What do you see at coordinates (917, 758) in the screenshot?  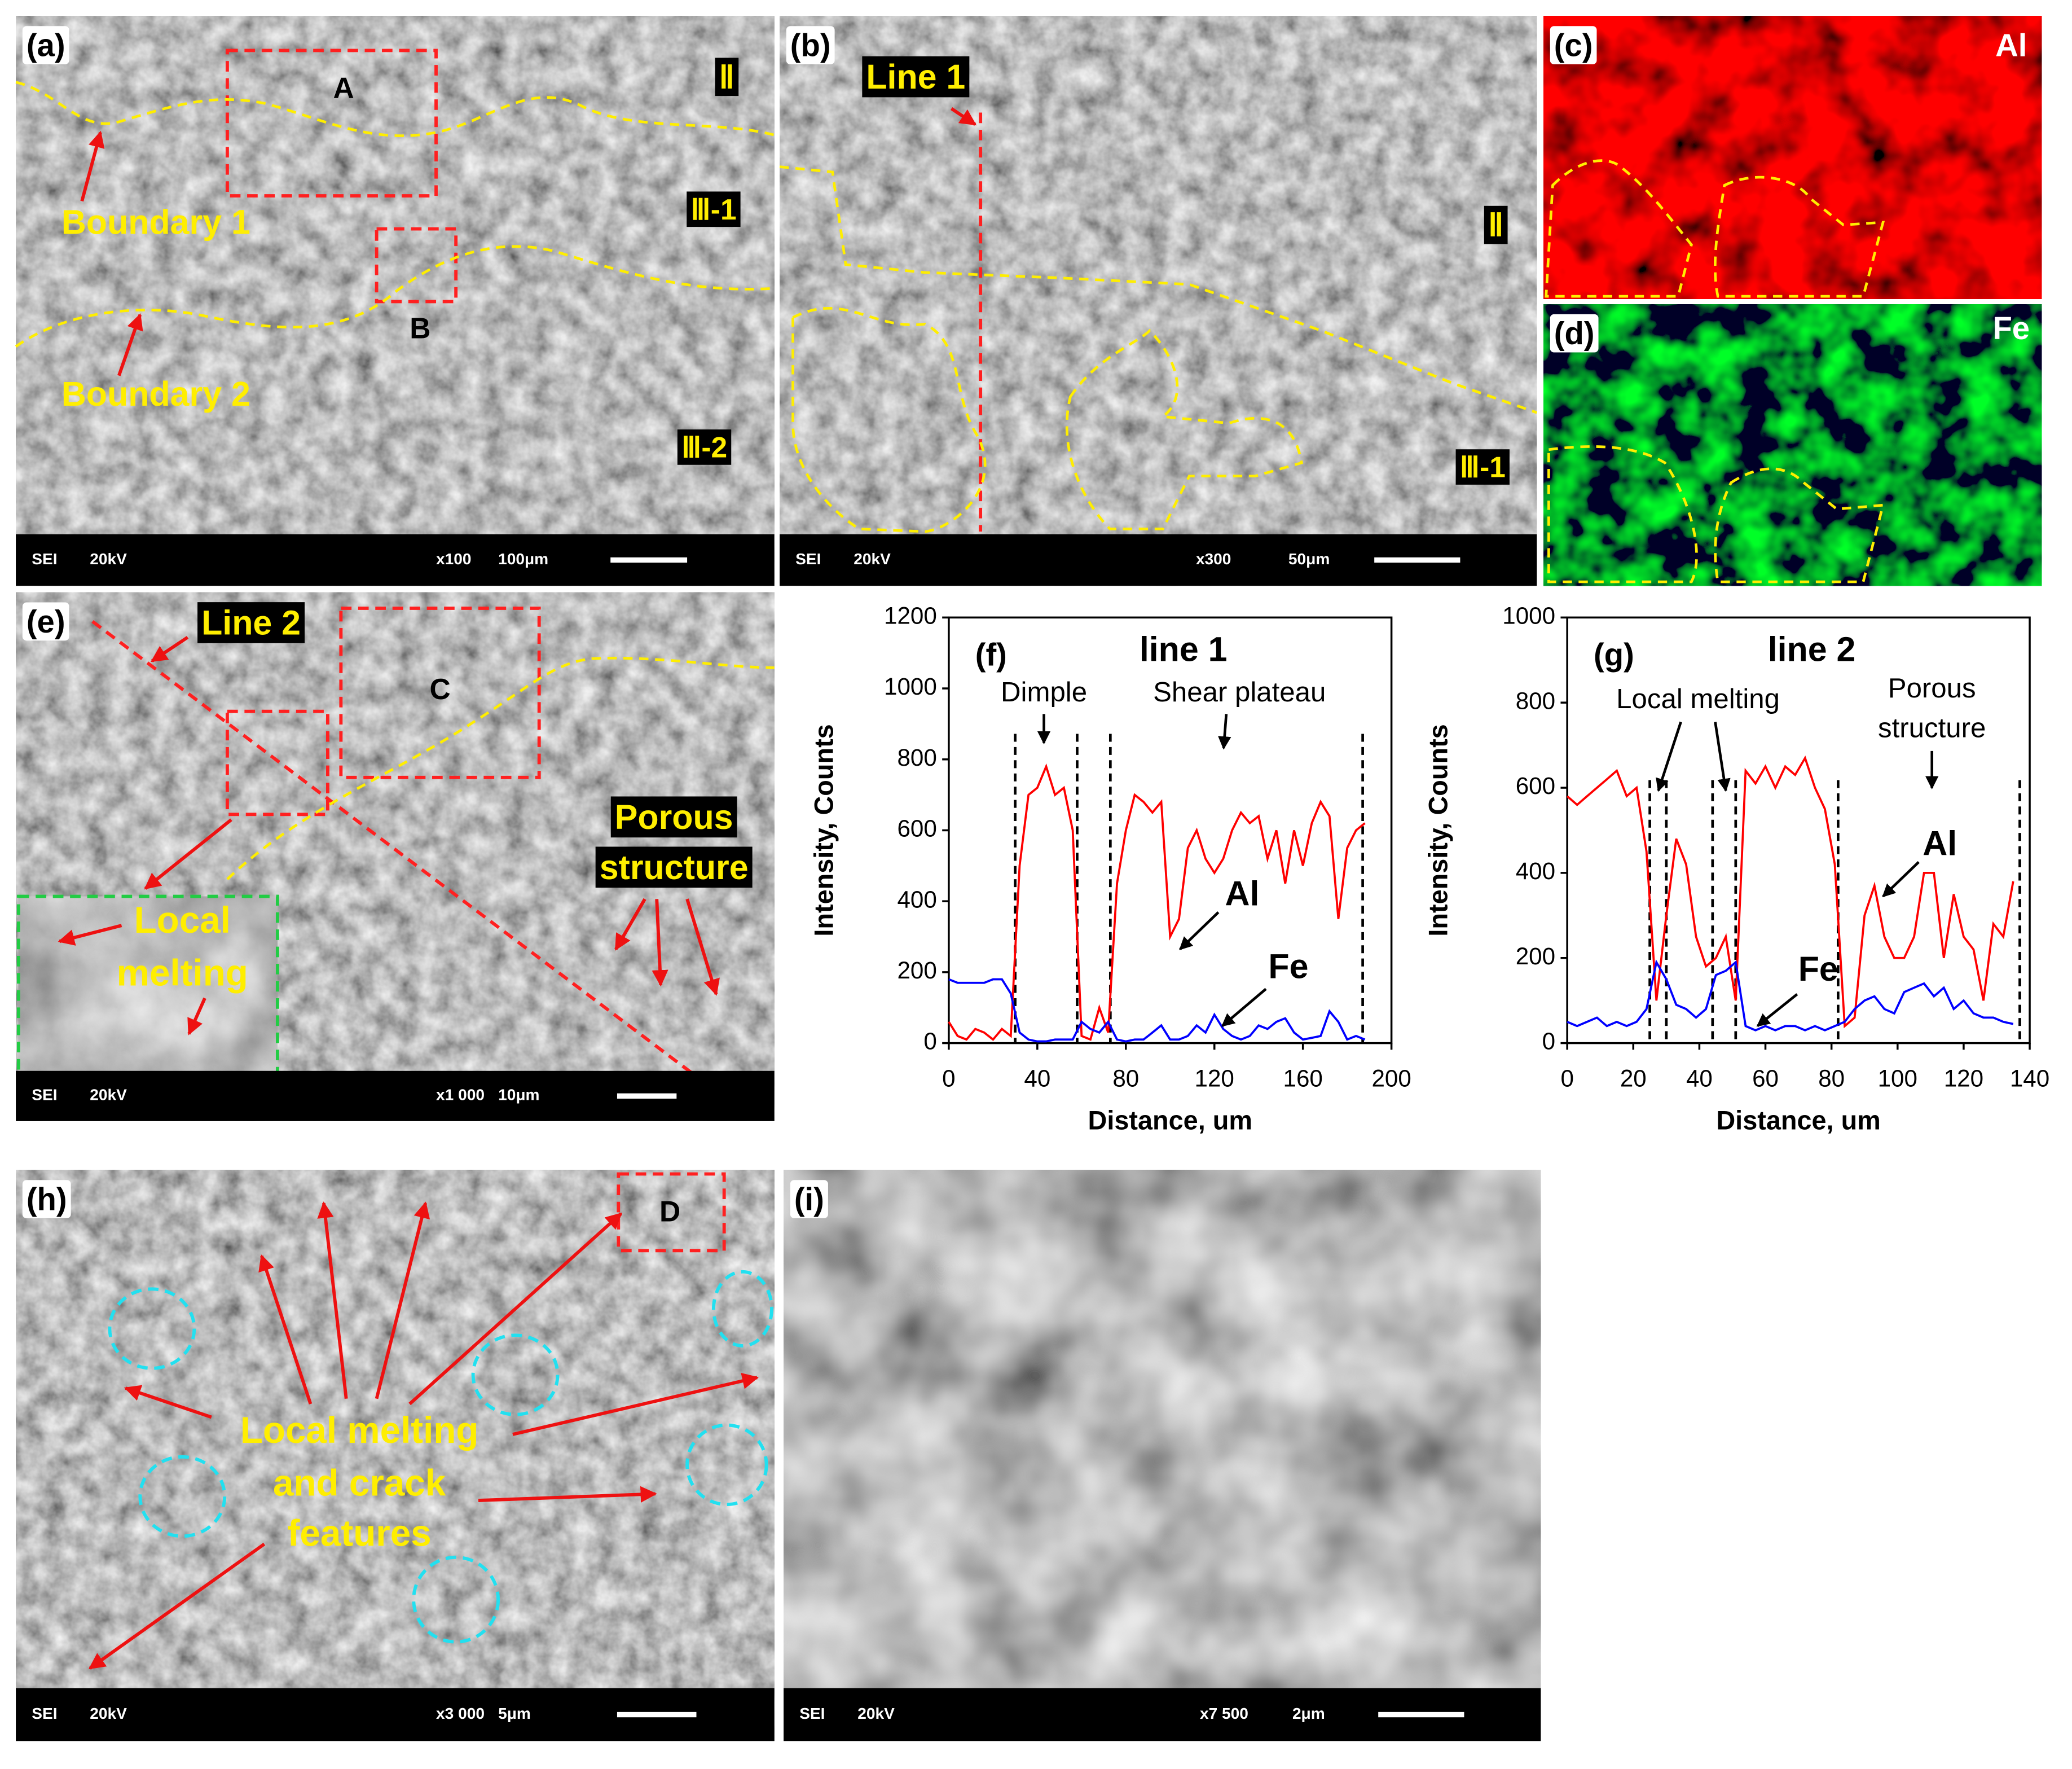 I see `y-tick-label: 800` at bounding box center [917, 758].